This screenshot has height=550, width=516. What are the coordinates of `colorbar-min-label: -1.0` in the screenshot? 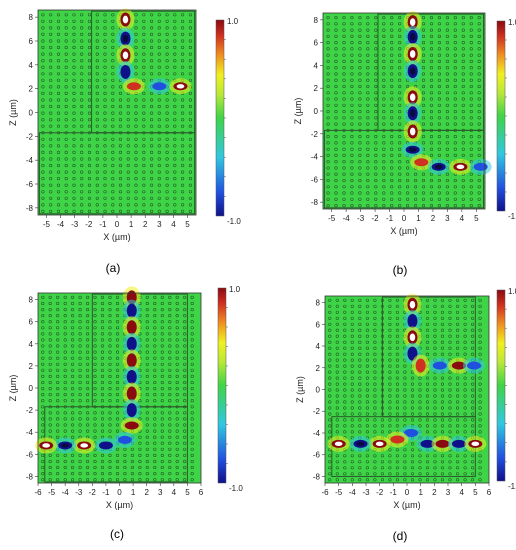 It's located at (512, 486).